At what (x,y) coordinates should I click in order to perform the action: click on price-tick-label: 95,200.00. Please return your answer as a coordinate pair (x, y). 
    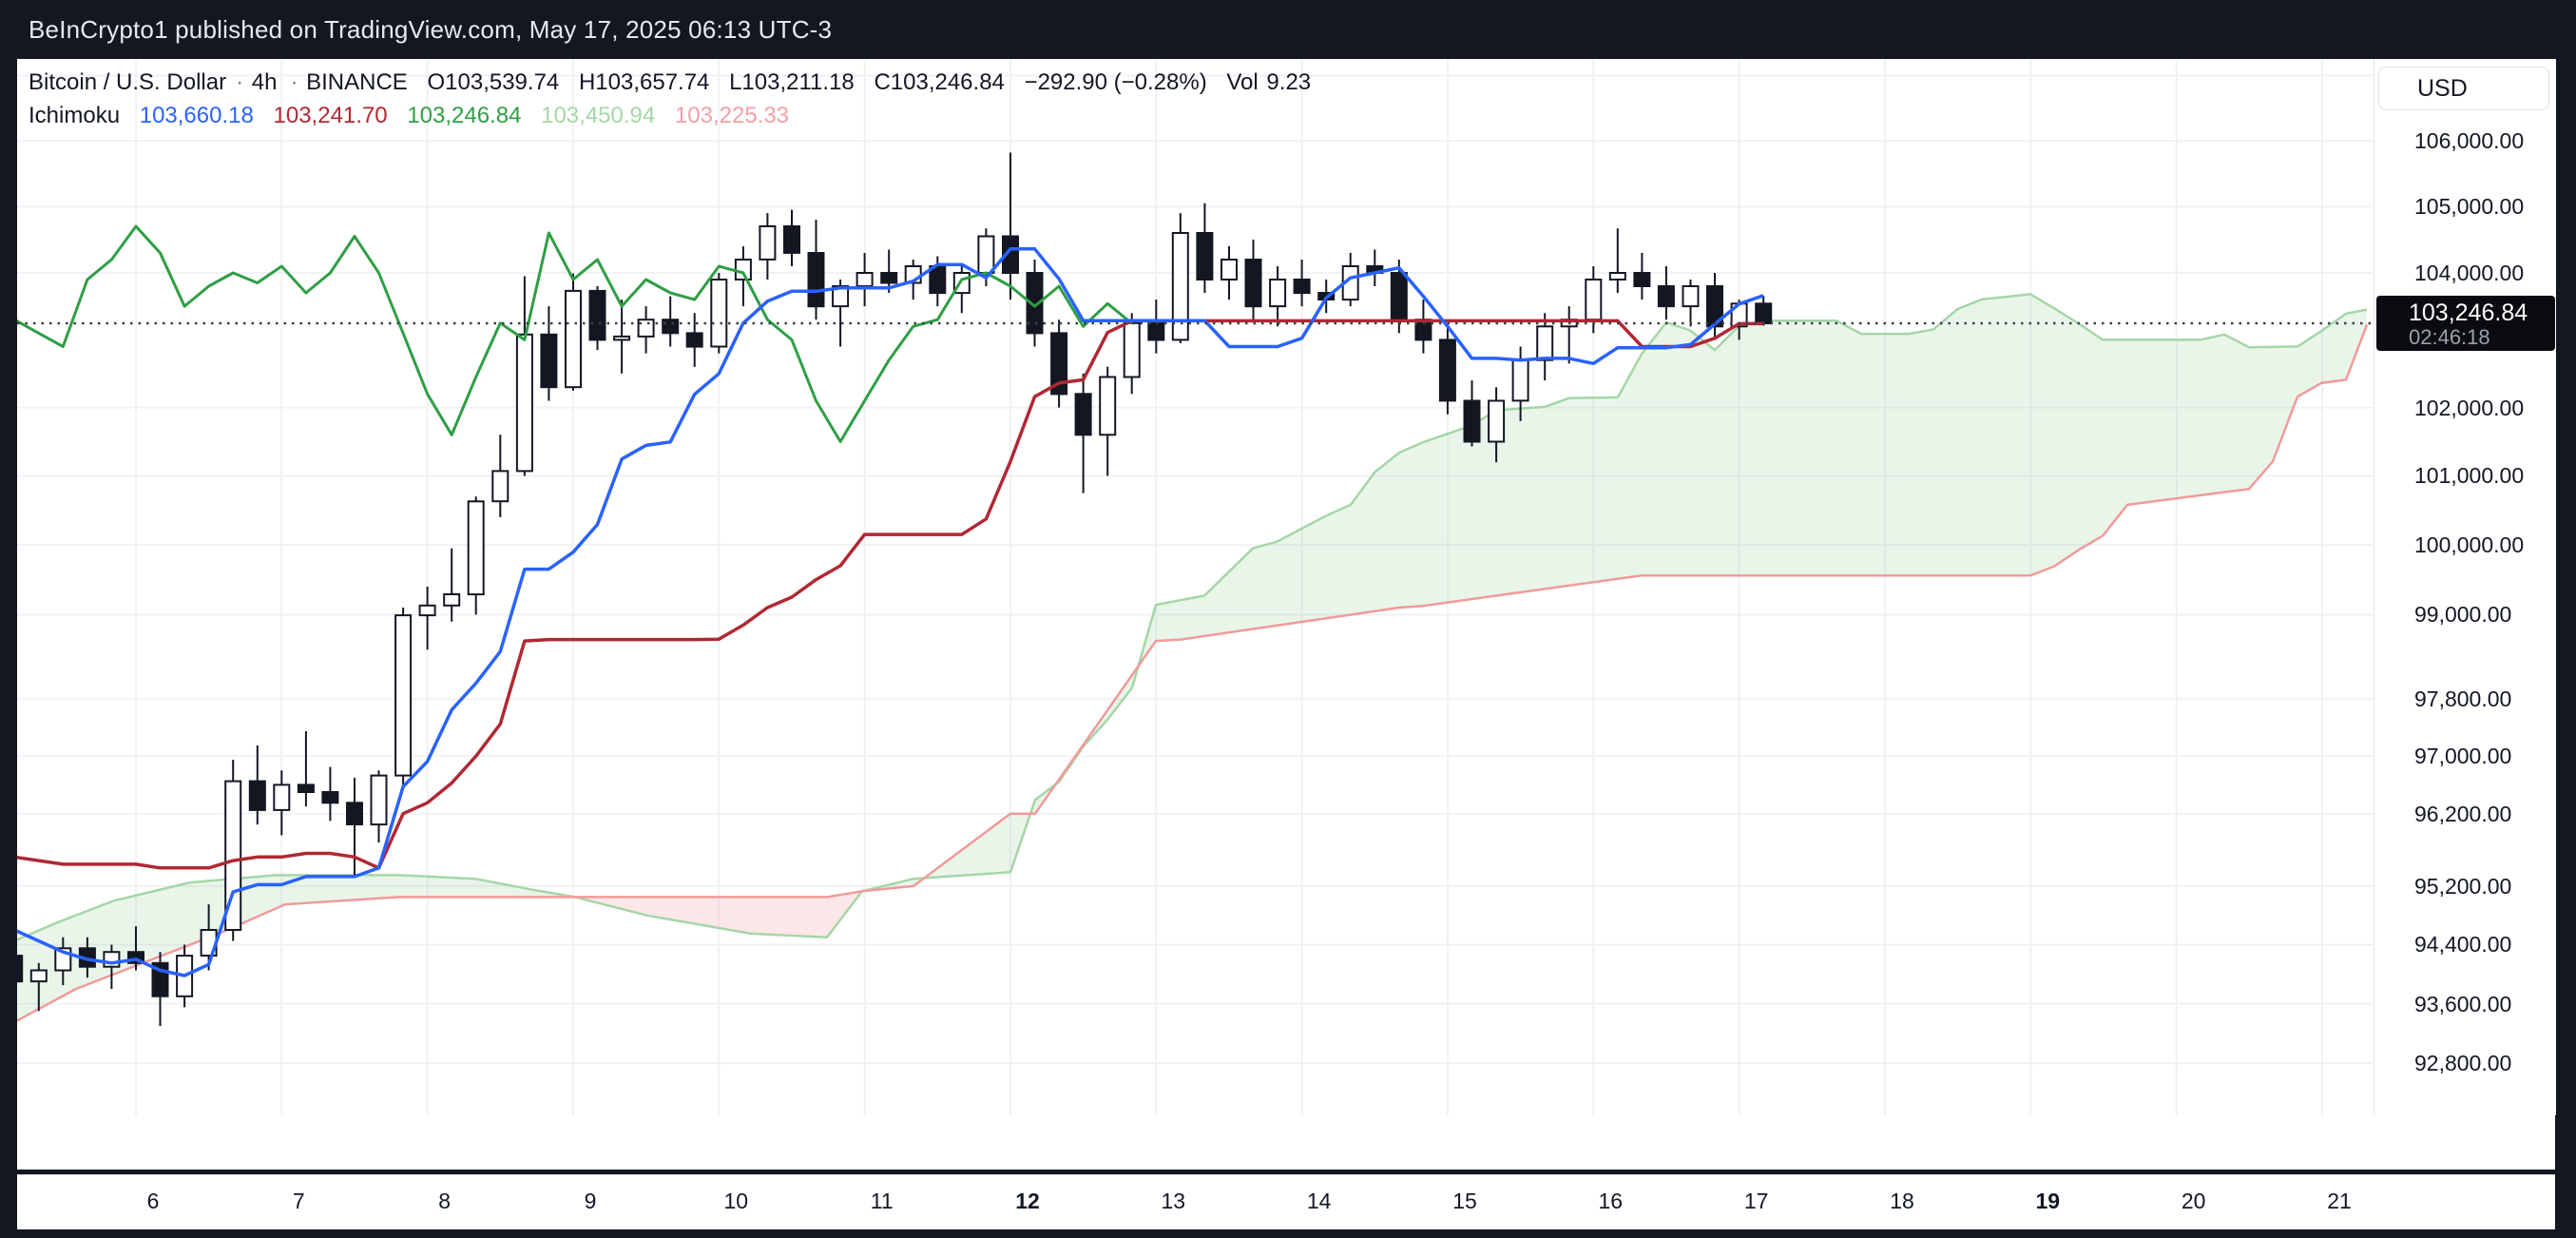
    Looking at the image, I should click on (2463, 886).